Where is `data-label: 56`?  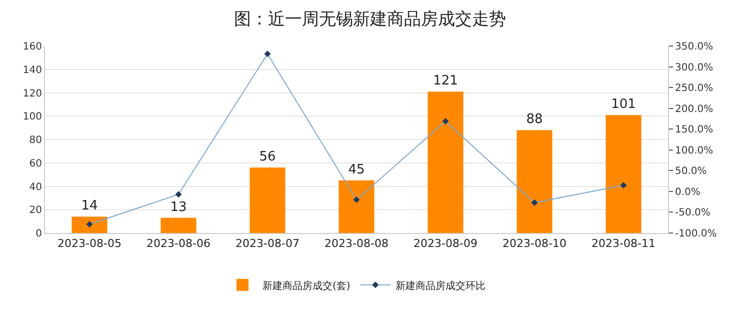
data-label: 56 is located at coordinates (267, 157).